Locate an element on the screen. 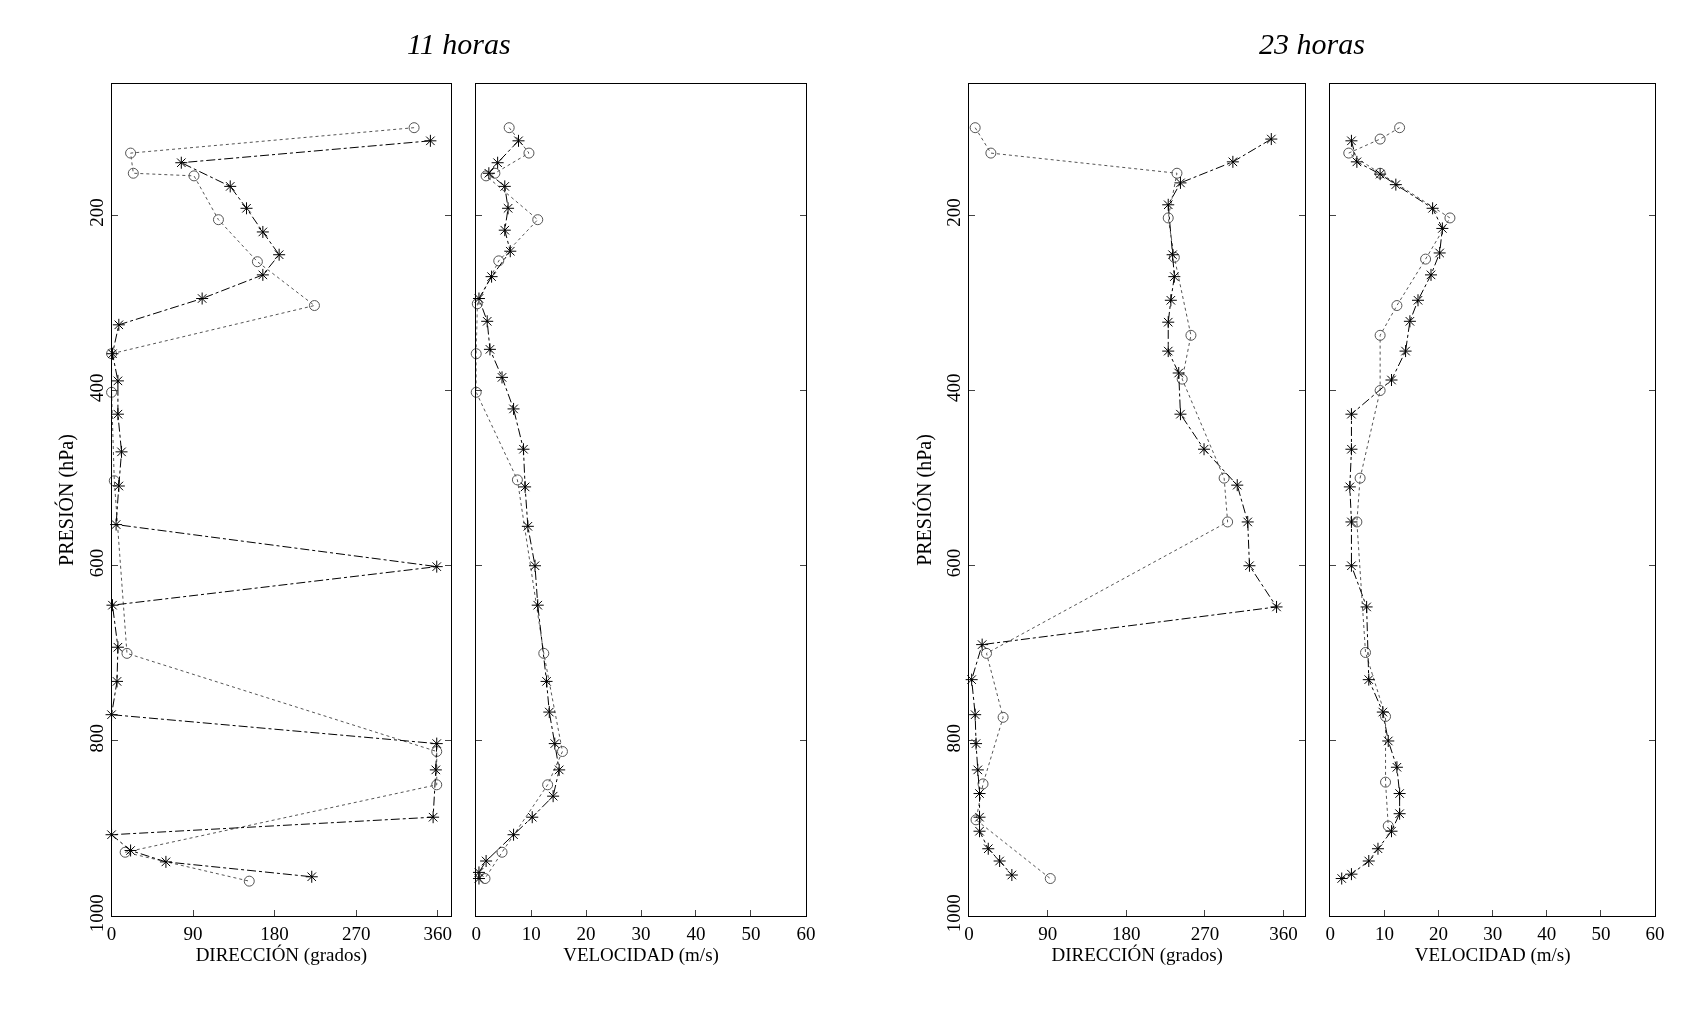  x-tick-label: 50 is located at coordinates (1601, 933).